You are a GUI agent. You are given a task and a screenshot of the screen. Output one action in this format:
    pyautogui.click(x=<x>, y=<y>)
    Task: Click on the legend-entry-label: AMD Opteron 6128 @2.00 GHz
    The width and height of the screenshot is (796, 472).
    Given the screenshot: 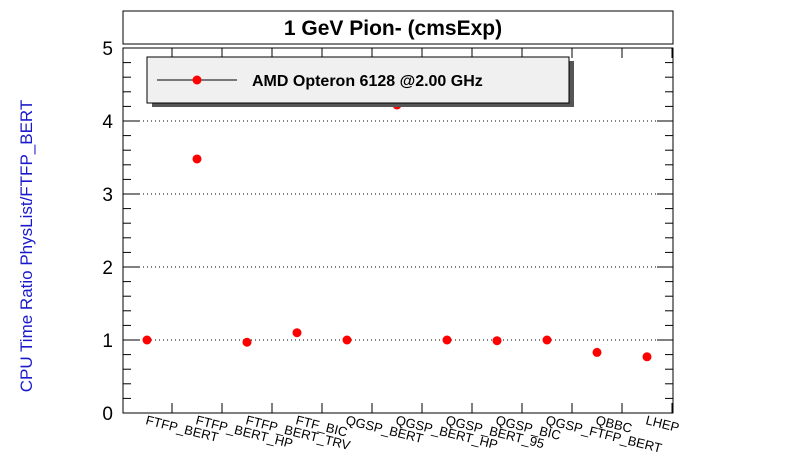 What is the action you would take?
    pyautogui.click(x=367, y=81)
    